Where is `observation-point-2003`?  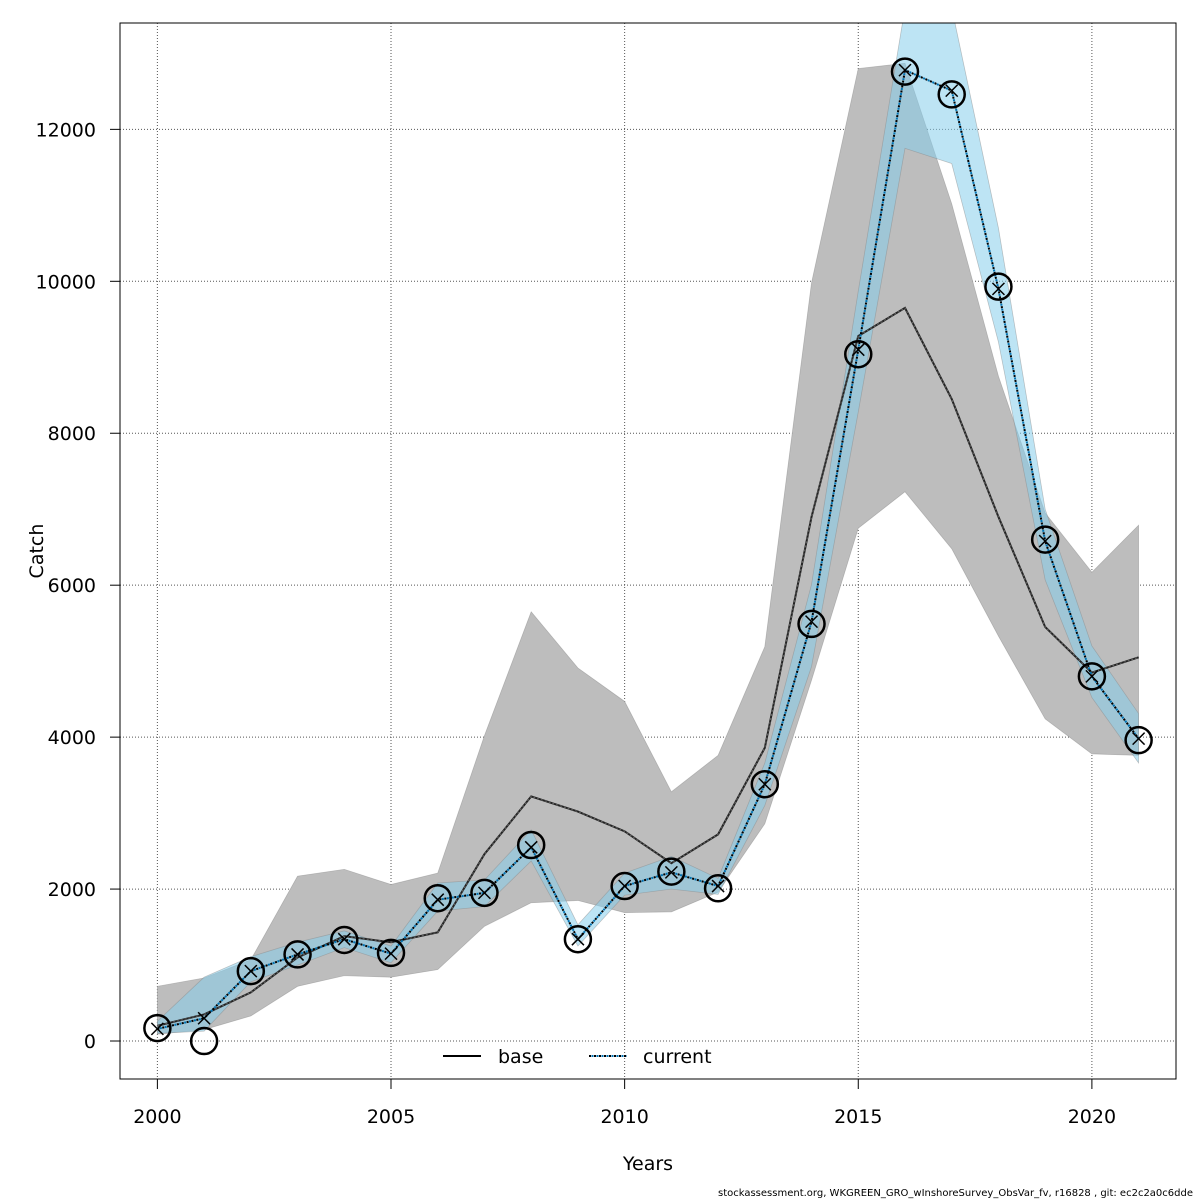 observation-point-2003 is located at coordinates (297, 954).